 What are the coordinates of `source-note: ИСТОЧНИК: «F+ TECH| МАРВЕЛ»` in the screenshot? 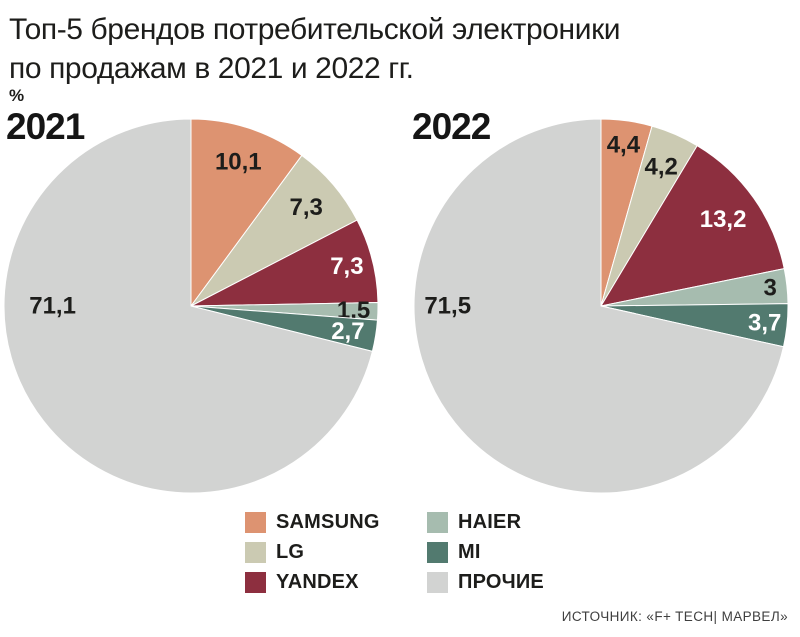 It's located at (674, 616).